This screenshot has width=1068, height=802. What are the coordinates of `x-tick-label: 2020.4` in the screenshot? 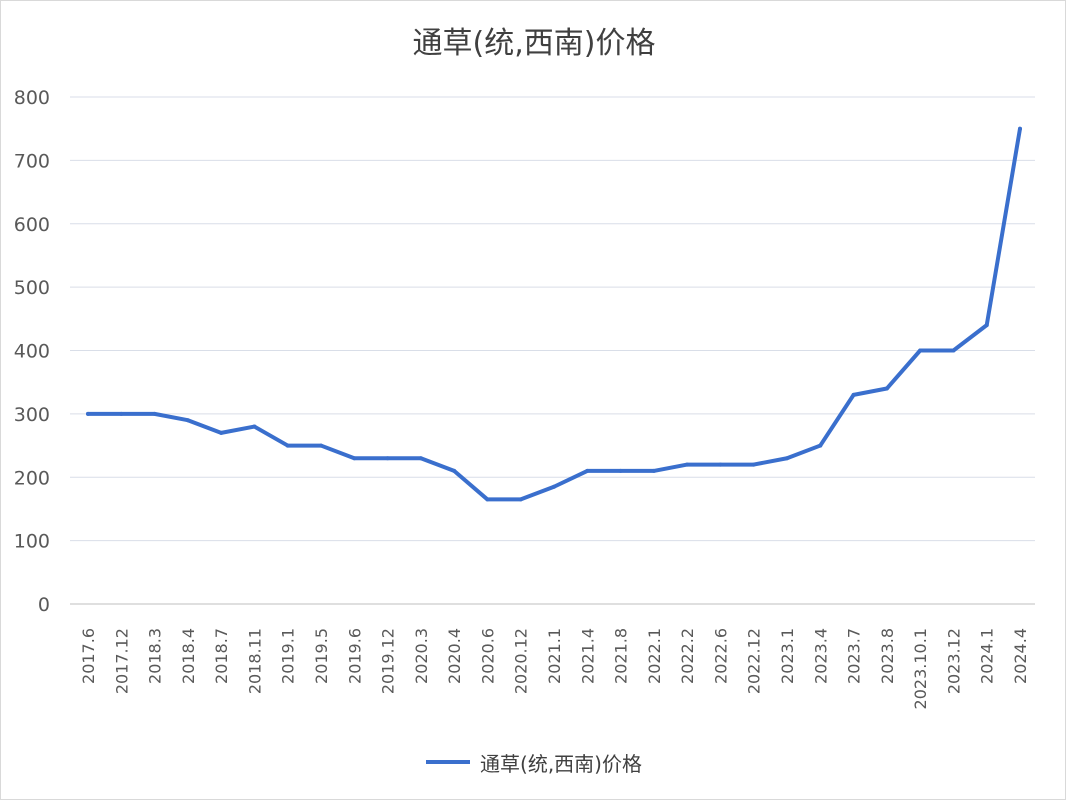 It's located at (454, 656).